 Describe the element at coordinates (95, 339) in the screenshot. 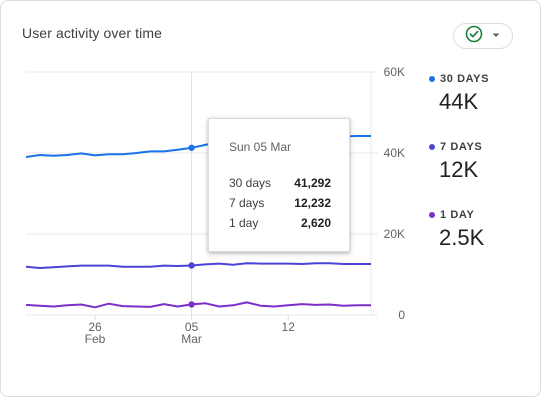

I see `x-tick-sublabel: Feb` at that location.